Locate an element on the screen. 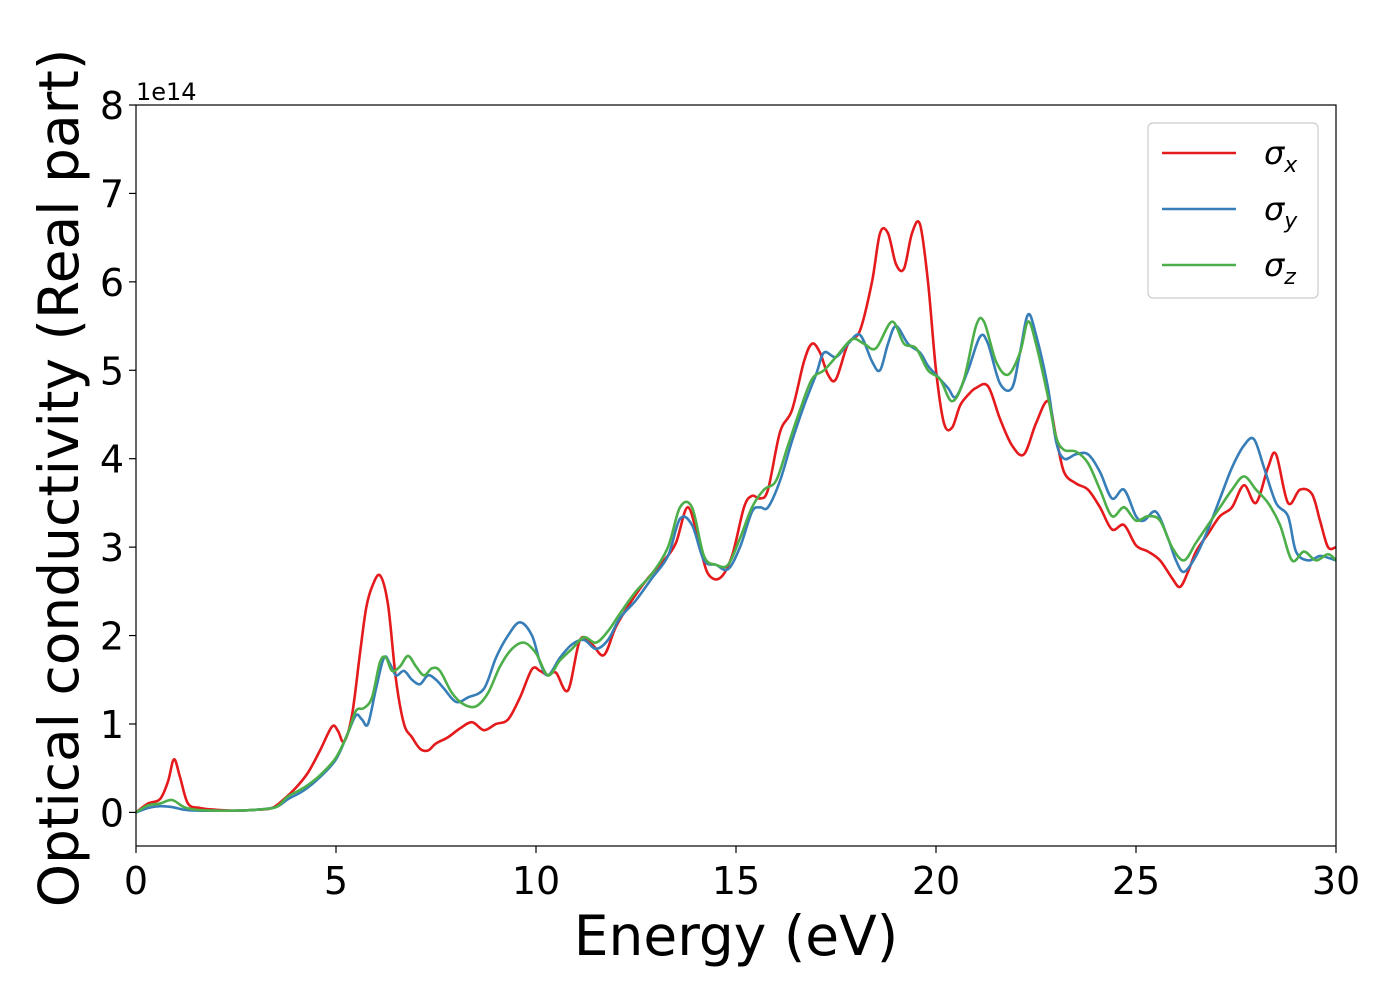 This screenshot has height=1000, width=1400. legend: σx σy σz is located at coordinates (1233, 210).